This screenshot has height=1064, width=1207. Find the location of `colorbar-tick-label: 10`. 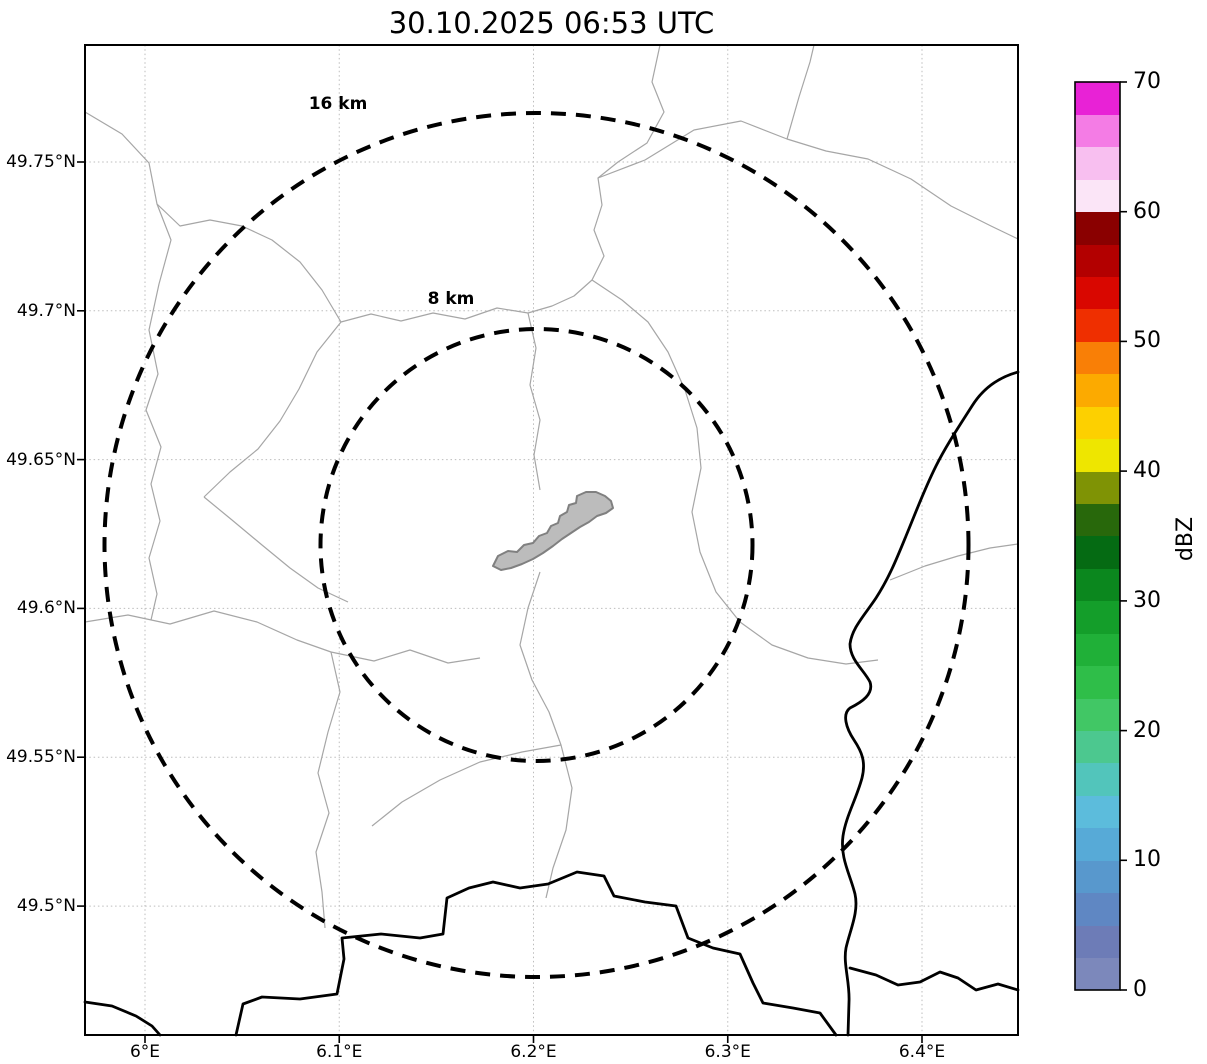

colorbar-tick-label: 10 is located at coordinates (1147, 860).